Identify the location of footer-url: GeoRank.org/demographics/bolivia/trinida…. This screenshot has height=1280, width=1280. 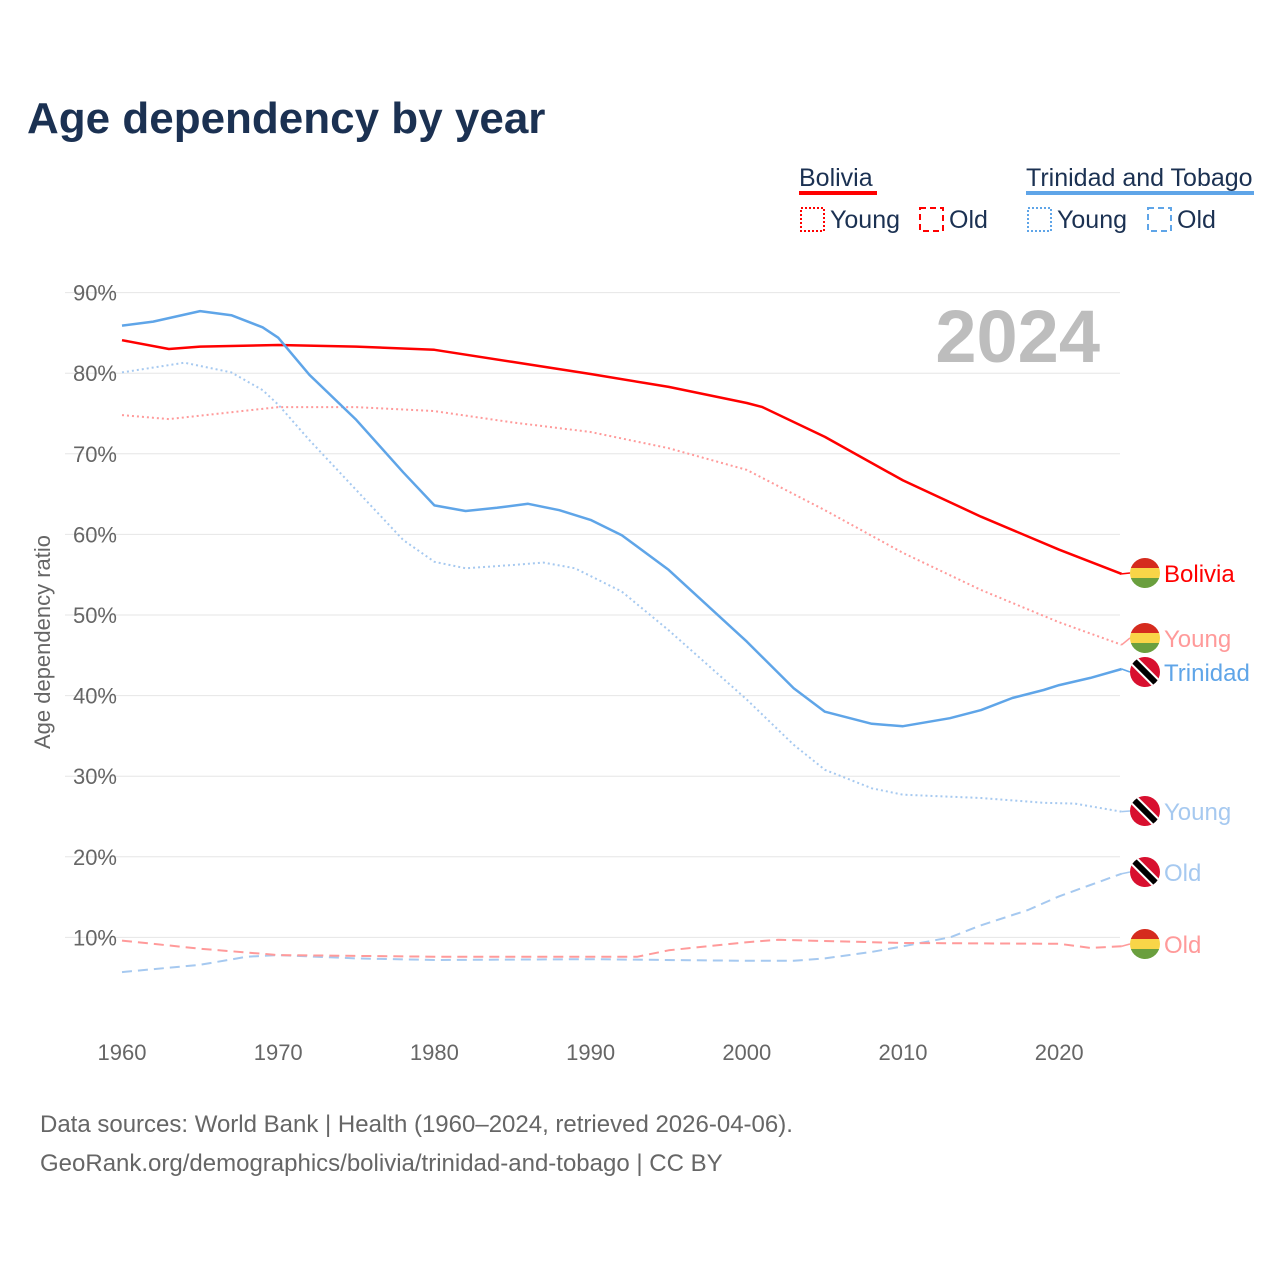
(381, 1163).